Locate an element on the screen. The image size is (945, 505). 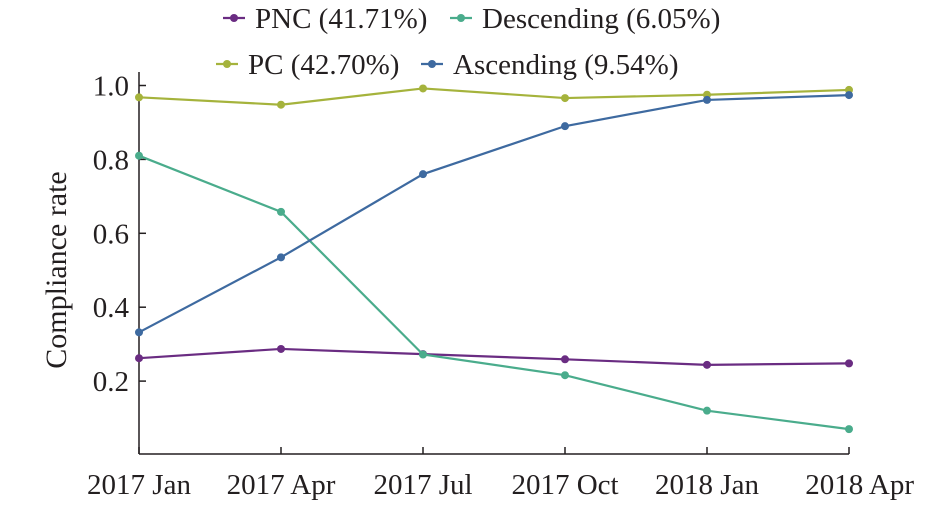
legend-item-pnc: PNC (41.71%) is located at coordinates (325, 19).